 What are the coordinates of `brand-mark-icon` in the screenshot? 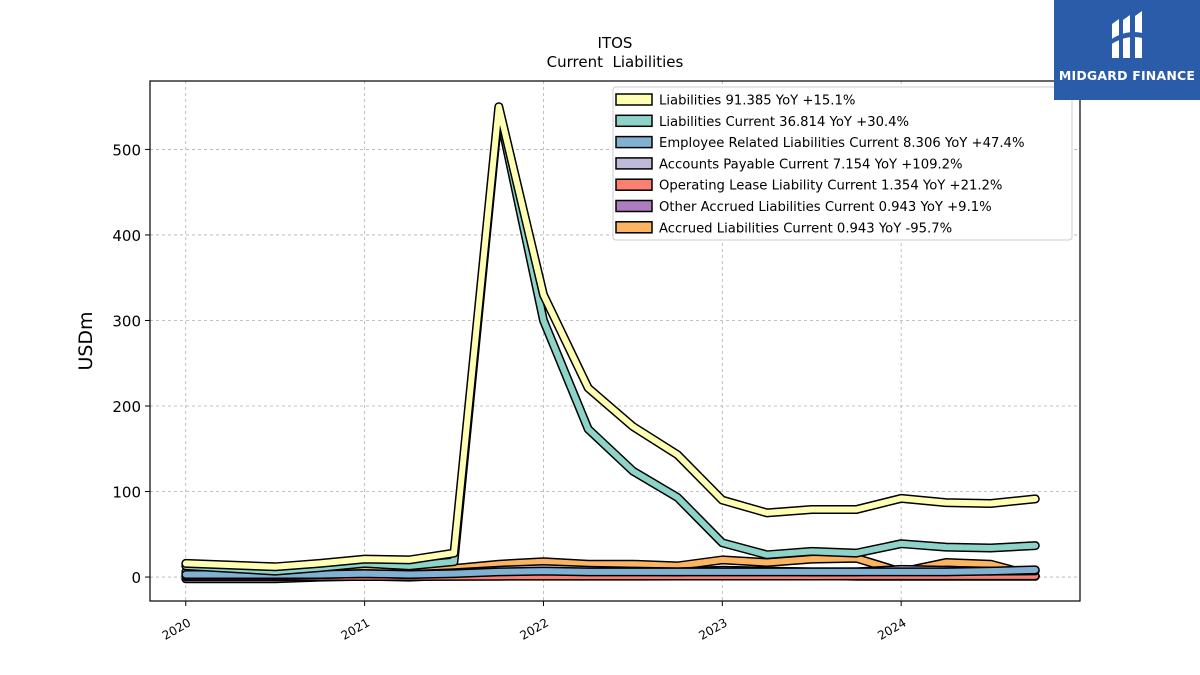 It's located at (1128, 34).